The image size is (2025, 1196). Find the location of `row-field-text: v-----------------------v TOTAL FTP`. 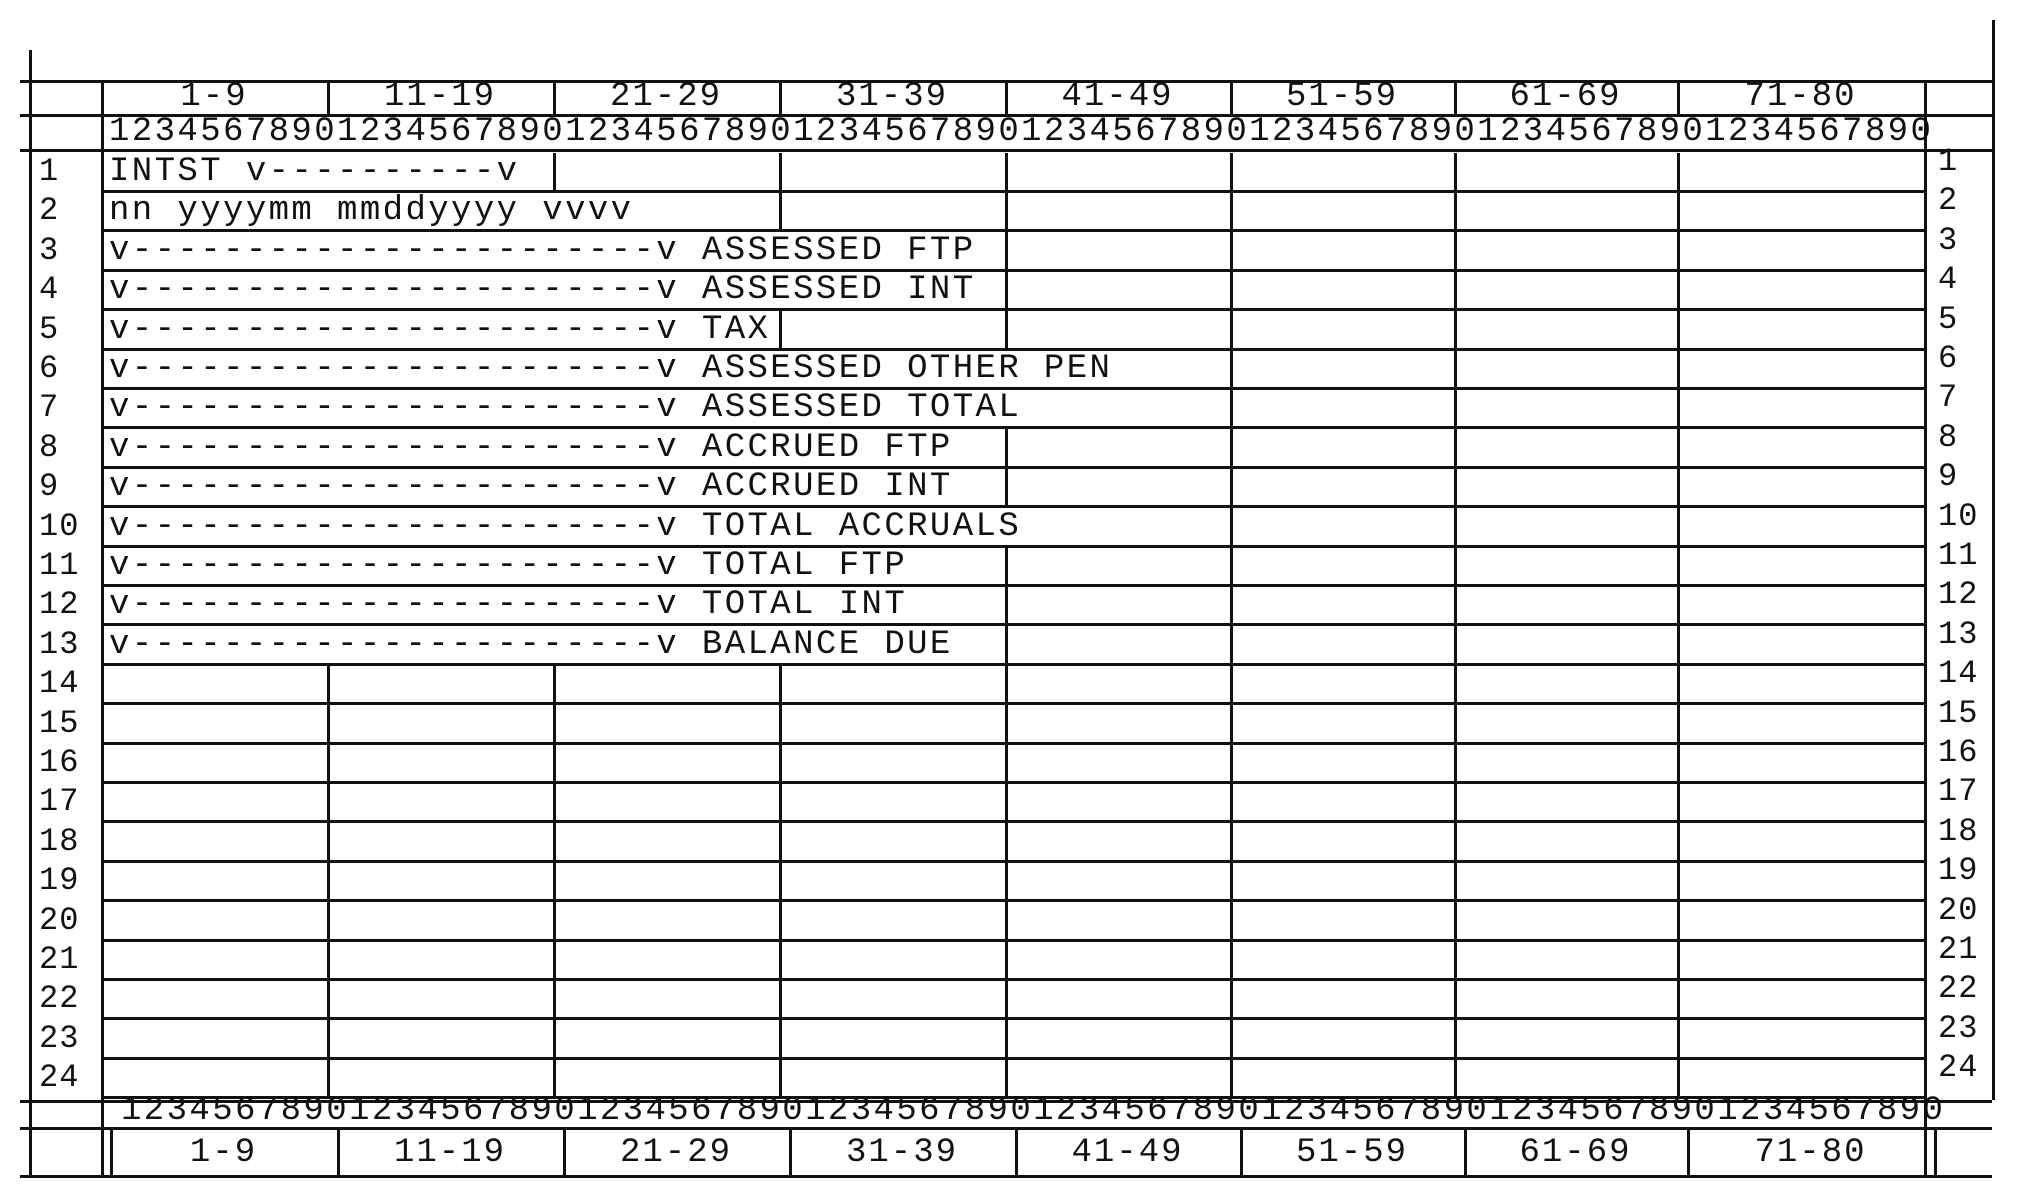

row-field-text: v-----------------------v TOTAL FTP is located at coordinates (508, 566).